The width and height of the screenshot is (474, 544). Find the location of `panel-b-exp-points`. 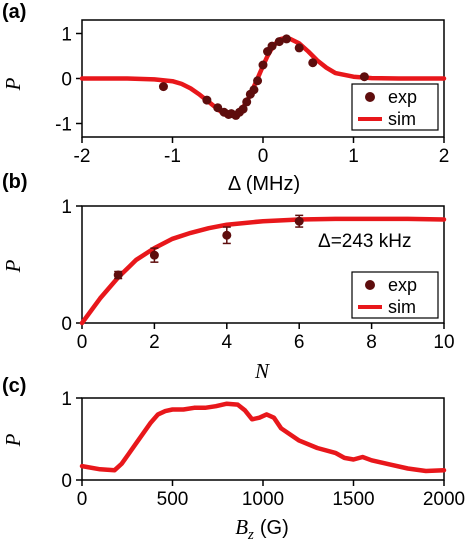

panel-b-exp-points is located at coordinates (208, 247).